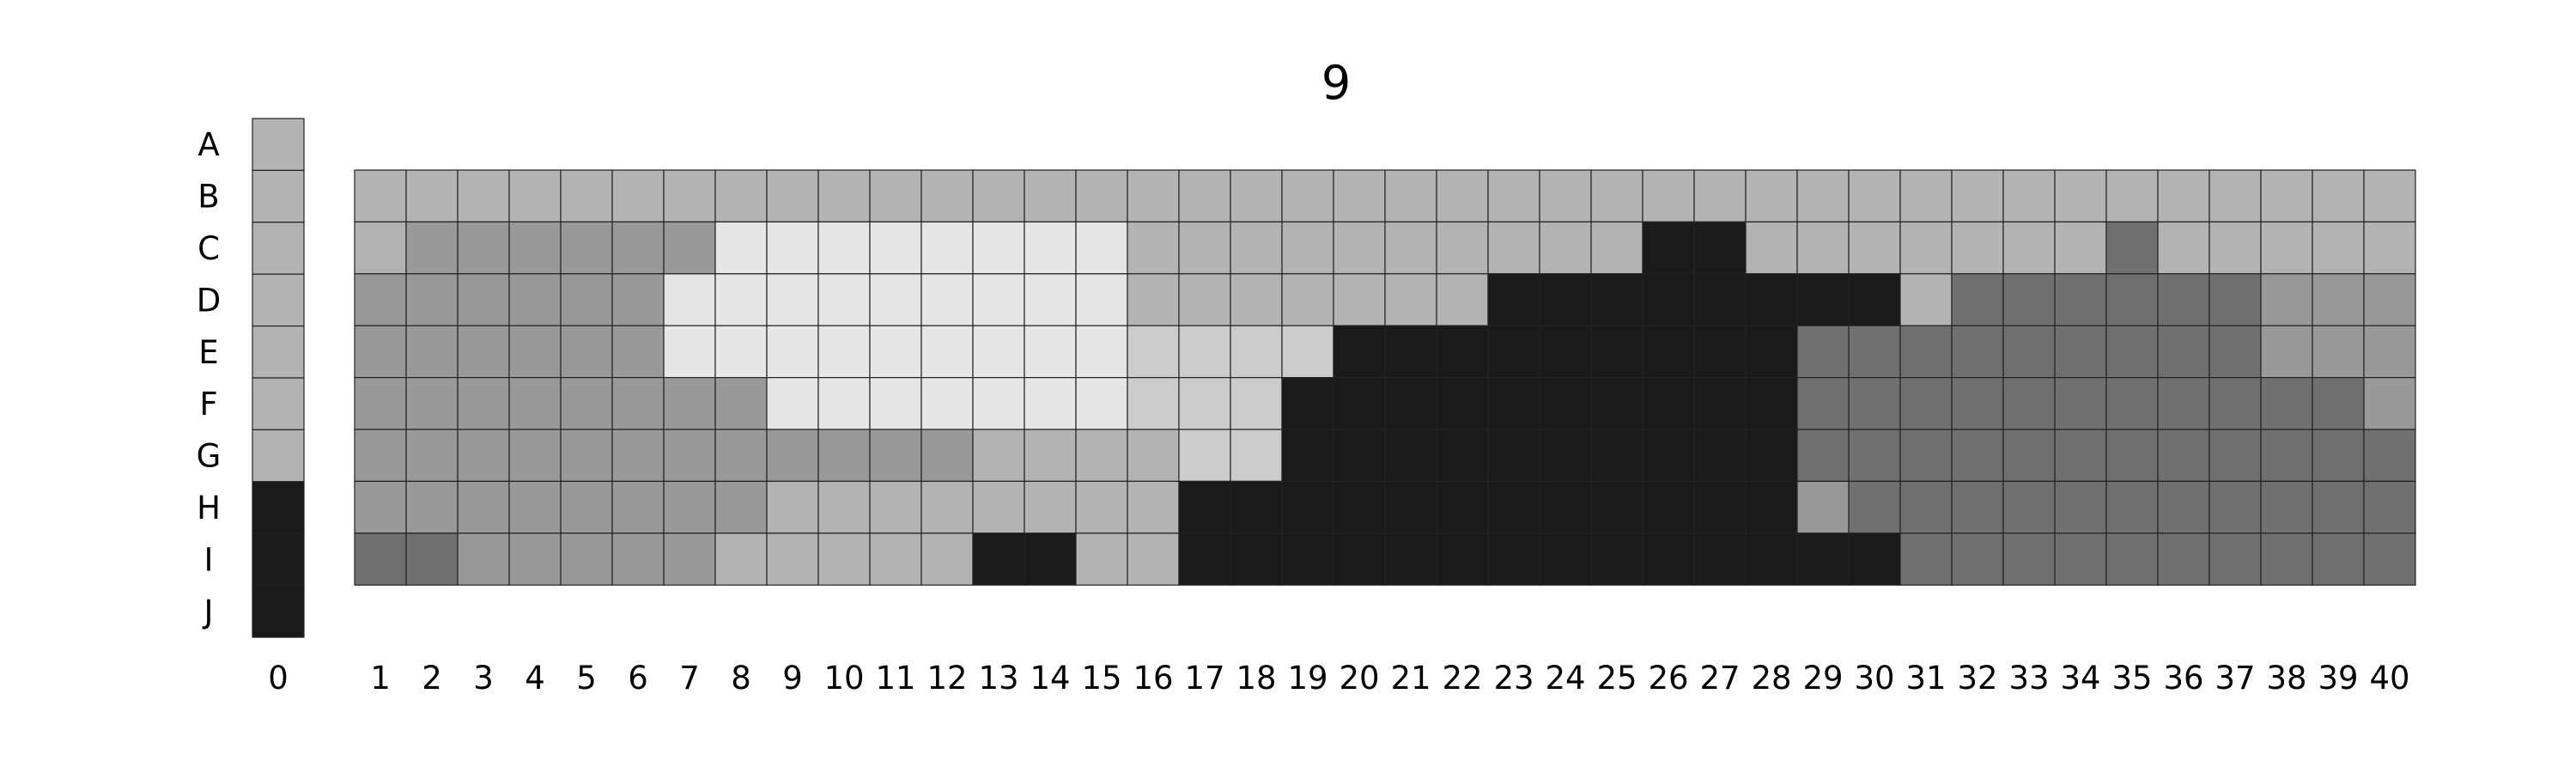 The height and width of the screenshot is (773, 2576). What do you see at coordinates (1616, 678) in the screenshot?
I see `column-label-25: 25` at bounding box center [1616, 678].